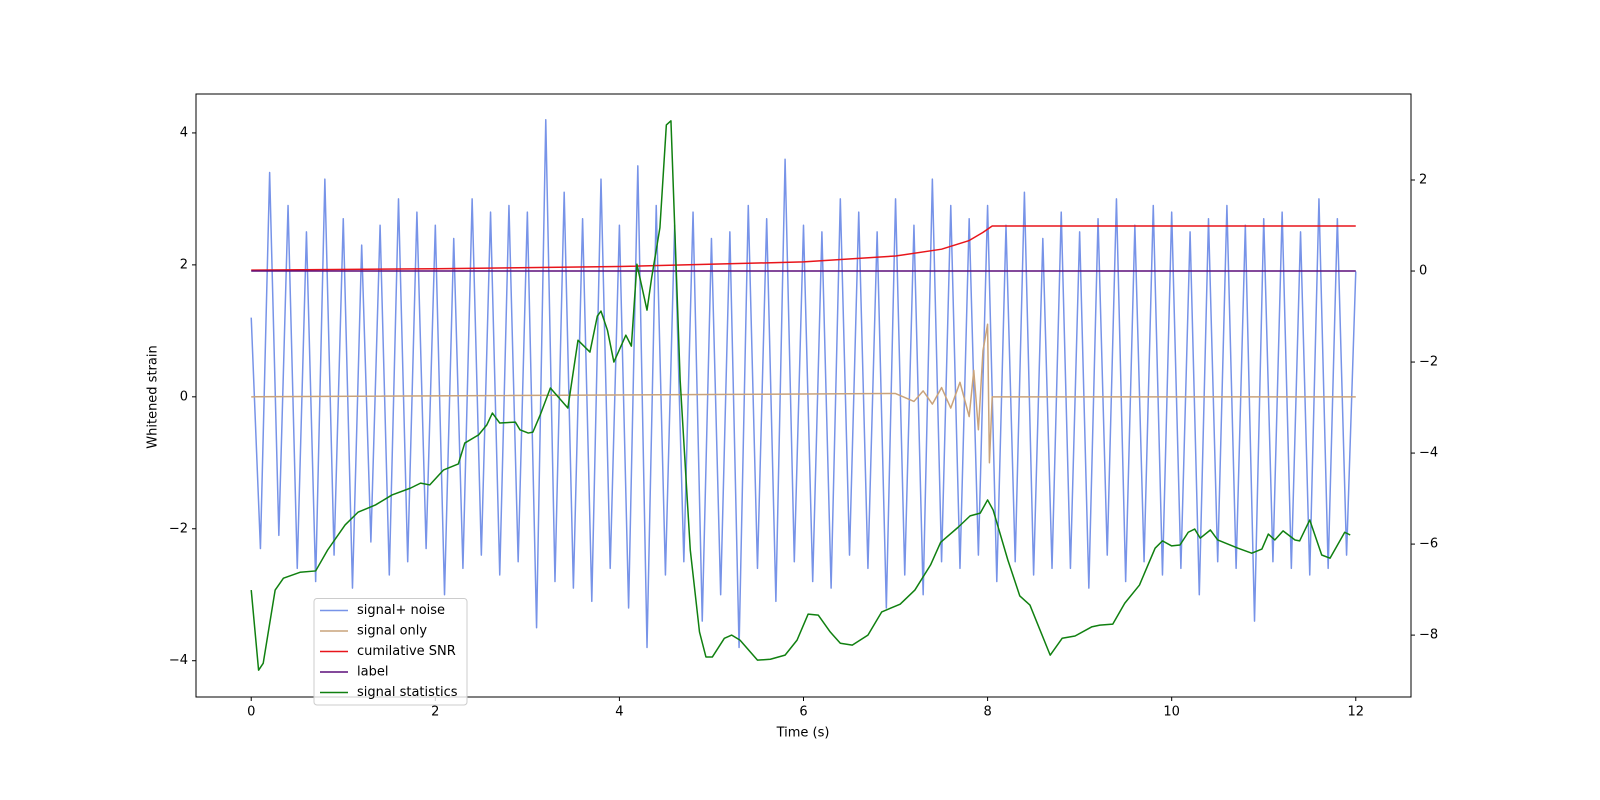 The image size is (1600, 800). What do you see at coordinates (178, 528) in the screenshot?
I see `y-tick-label: −2` at bounding box center [178, 528].